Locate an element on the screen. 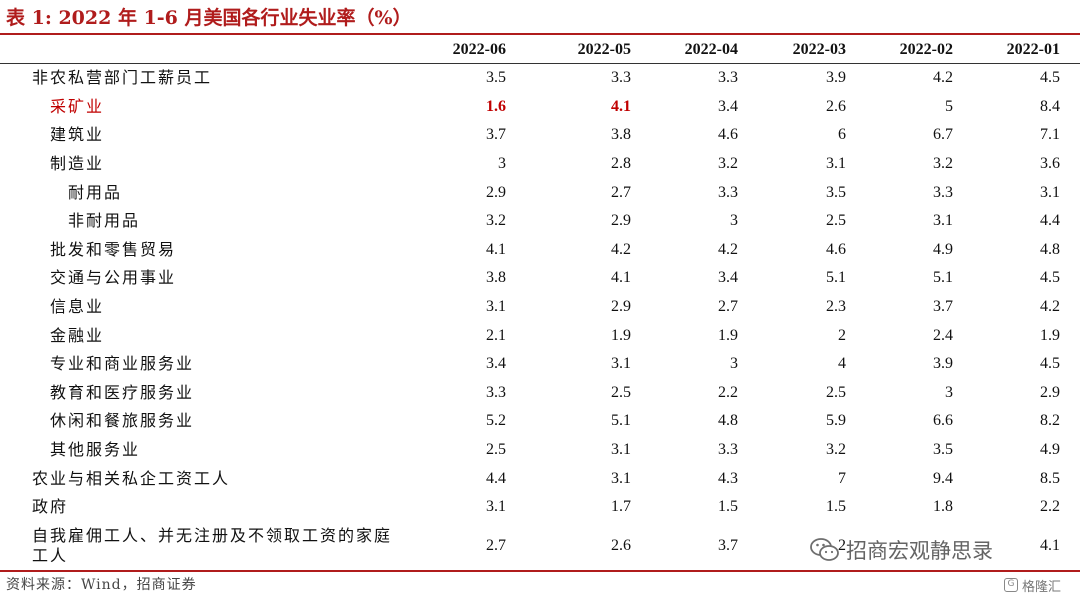 The width and height of the screenshot is (1080, 598). cell-value: 4.8 is located at coordinates (1050, 249).